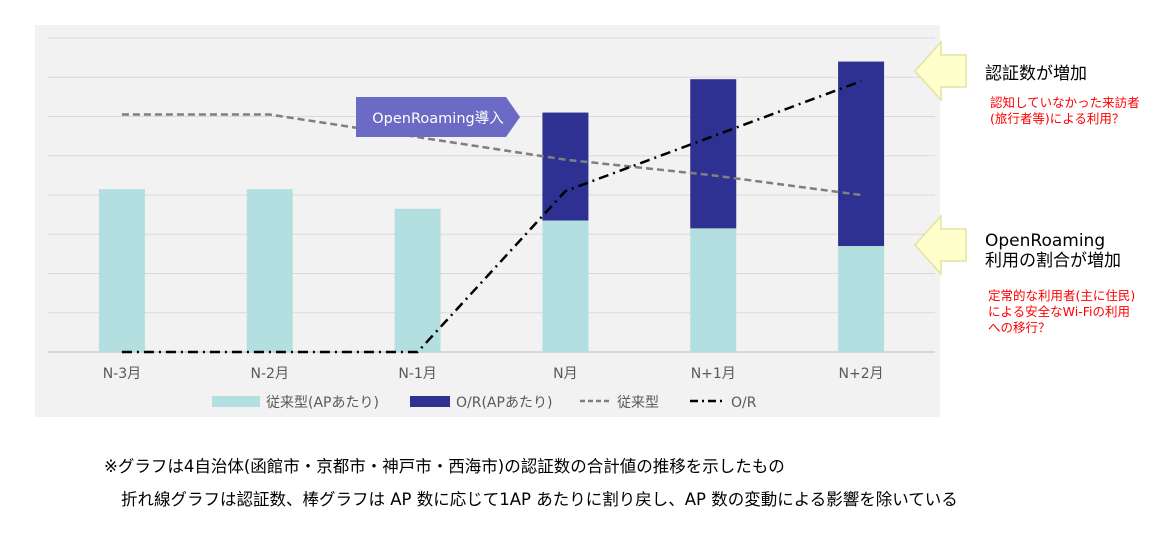 The image size is (1175, 542). What do you see at coordinates (491, 155) in the screenshot?
I see `line-conventional` at bounding box center [491, 155].